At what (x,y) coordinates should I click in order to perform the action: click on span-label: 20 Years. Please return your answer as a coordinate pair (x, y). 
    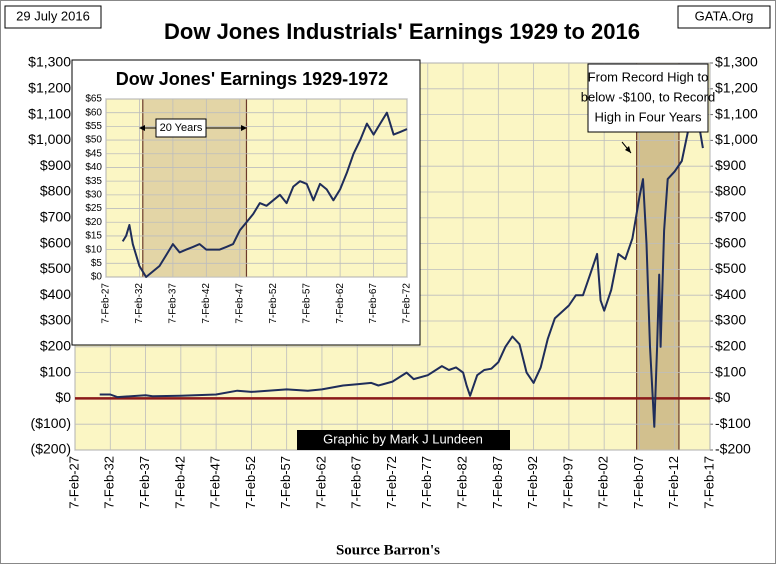
    Looking at the image, I should click on (181, 128).